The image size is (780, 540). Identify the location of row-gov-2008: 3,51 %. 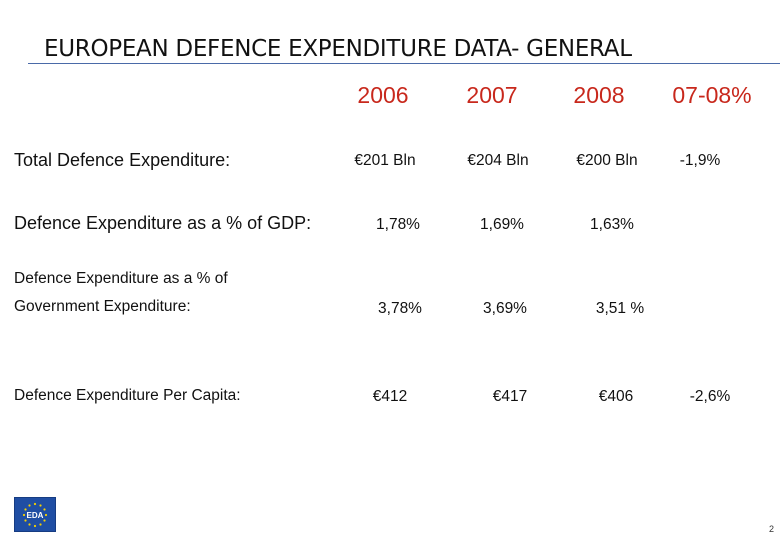
(620, 308).